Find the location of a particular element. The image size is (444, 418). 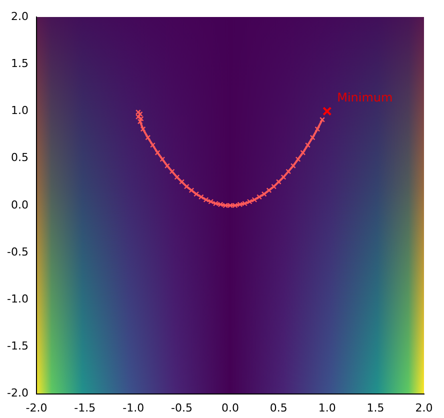

y-tick-label: -0.5 is located at coordinates (17, 251).